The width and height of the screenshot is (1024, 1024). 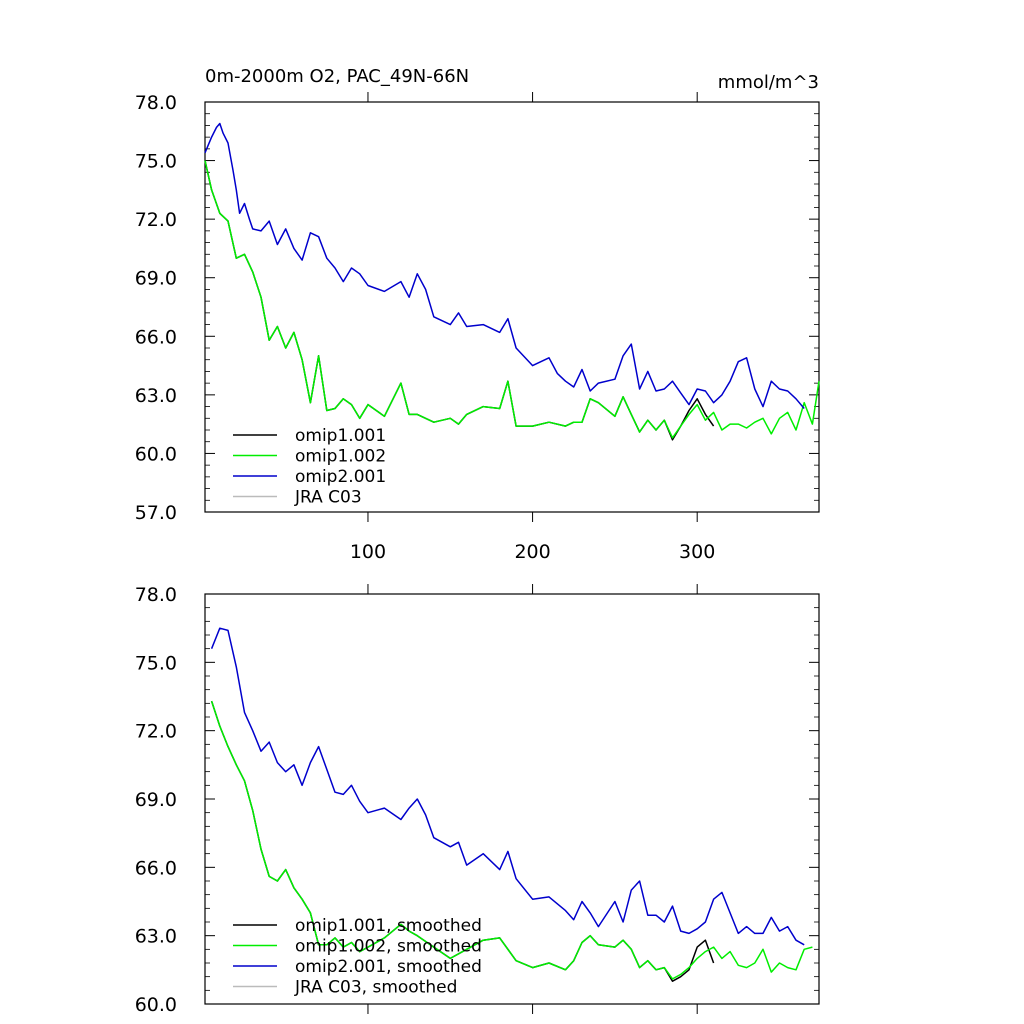 I want to click on legend-label: omip2.001, so click(x=340, y=477).